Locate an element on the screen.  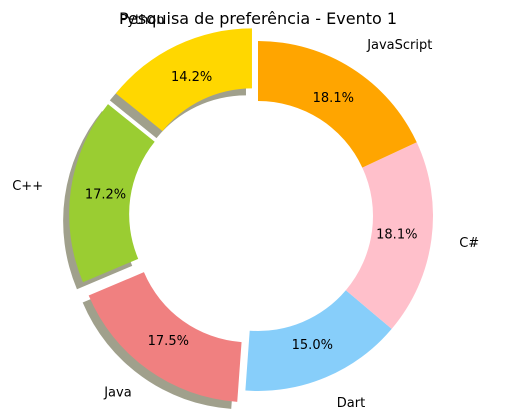
percent-dart: 15.0% is located at coordinates (312, 345).